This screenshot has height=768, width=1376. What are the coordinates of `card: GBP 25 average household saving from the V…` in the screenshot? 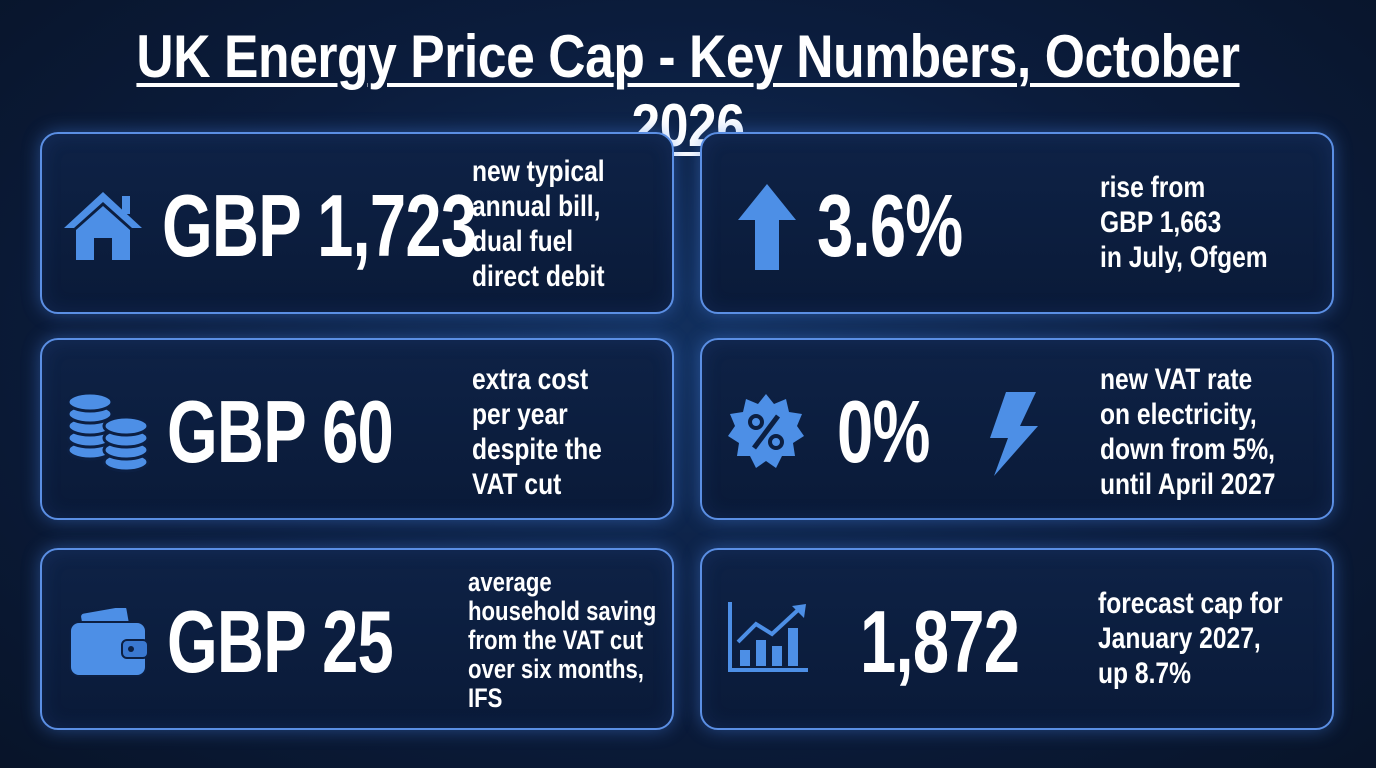 It's located at (357, 639).